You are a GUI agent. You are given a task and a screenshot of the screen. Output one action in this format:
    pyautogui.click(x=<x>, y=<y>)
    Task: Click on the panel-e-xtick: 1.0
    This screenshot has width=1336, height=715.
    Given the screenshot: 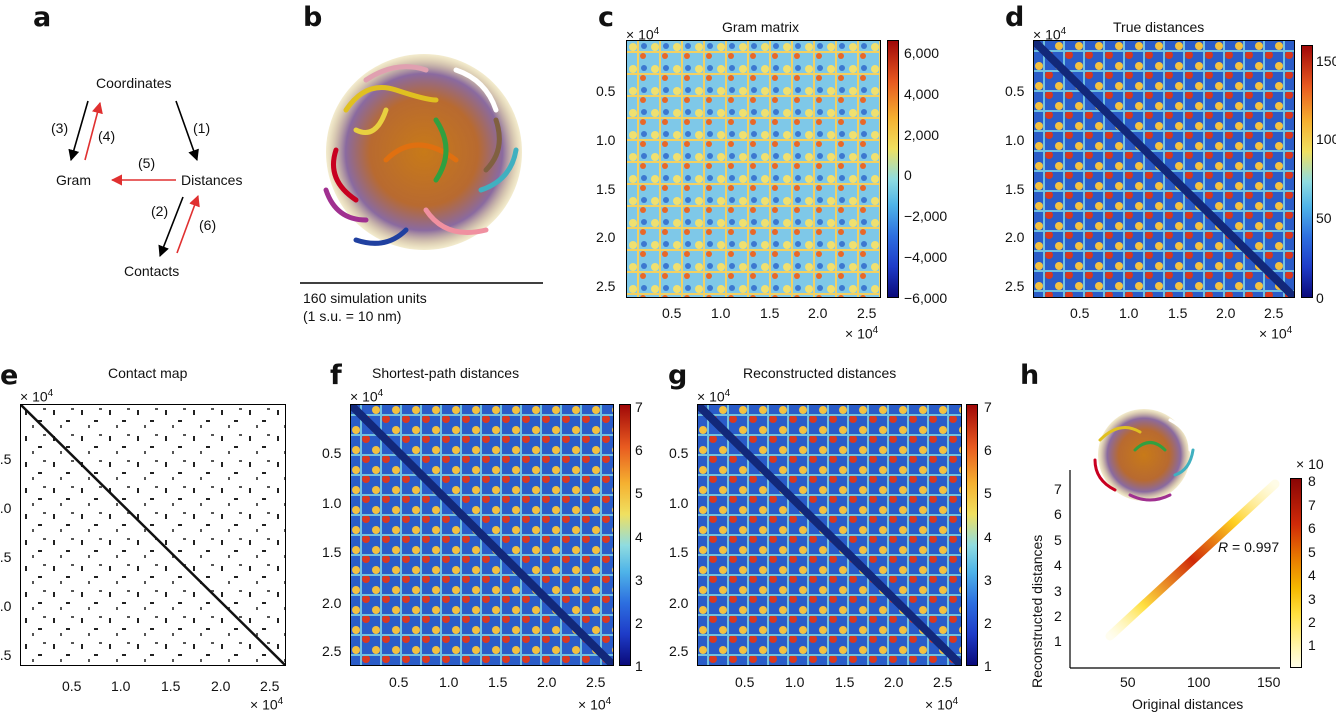 What is the action you would take?
    pyautogui.click(x=121, y=686)
    